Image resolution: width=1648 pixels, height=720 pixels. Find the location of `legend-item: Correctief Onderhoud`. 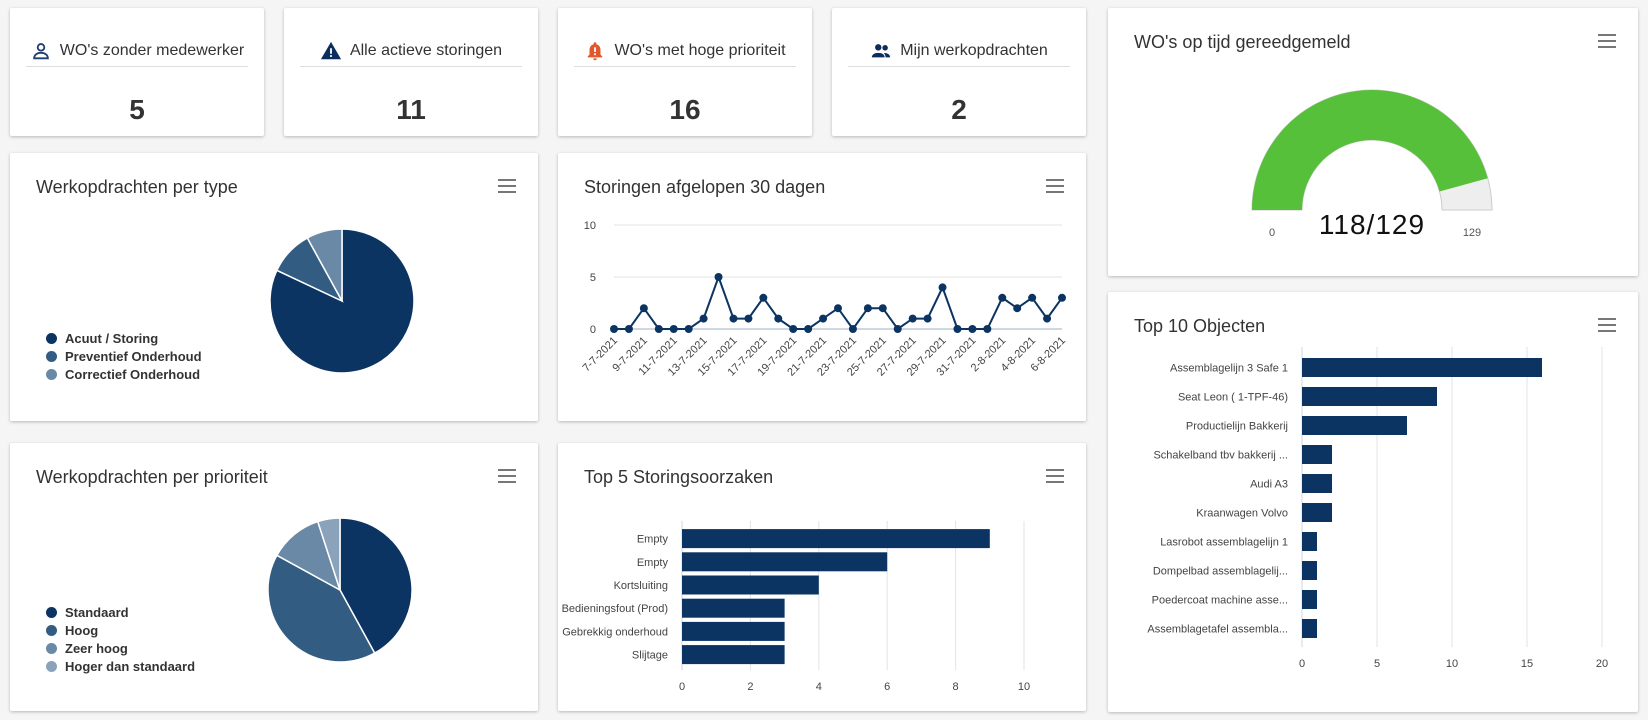

legend-item: Correctief Onderhoud is located at coordinates (124, 374).